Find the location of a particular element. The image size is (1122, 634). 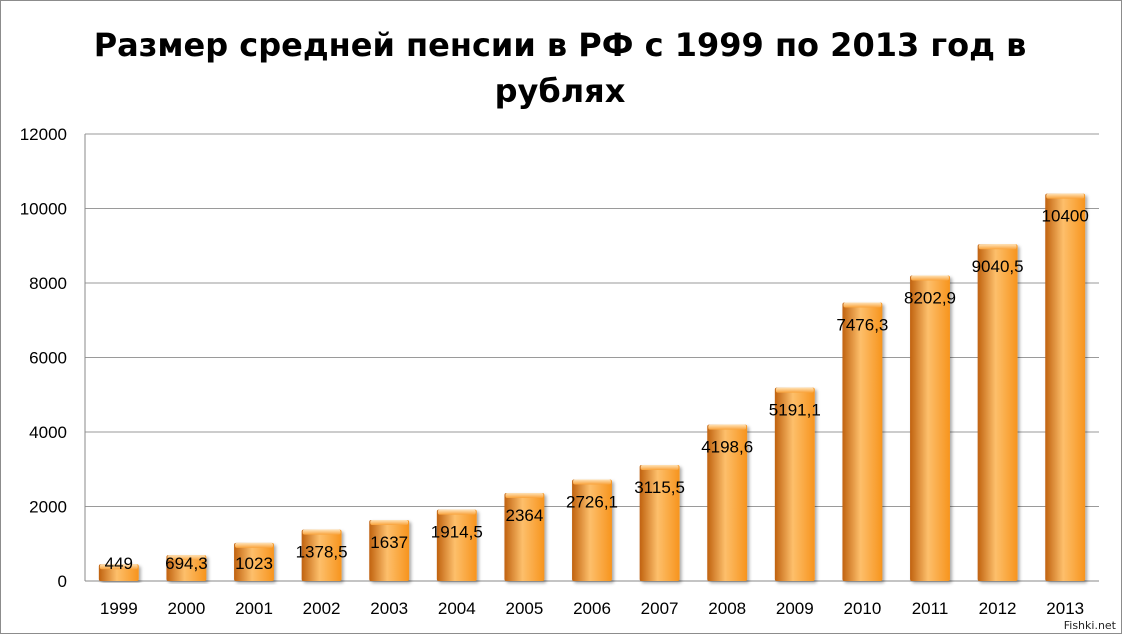

x-tick-label: 2006 is located at coordinates (592, 608).